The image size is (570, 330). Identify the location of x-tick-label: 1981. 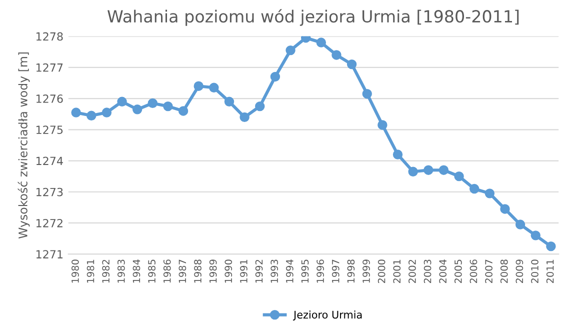
(90, 271).